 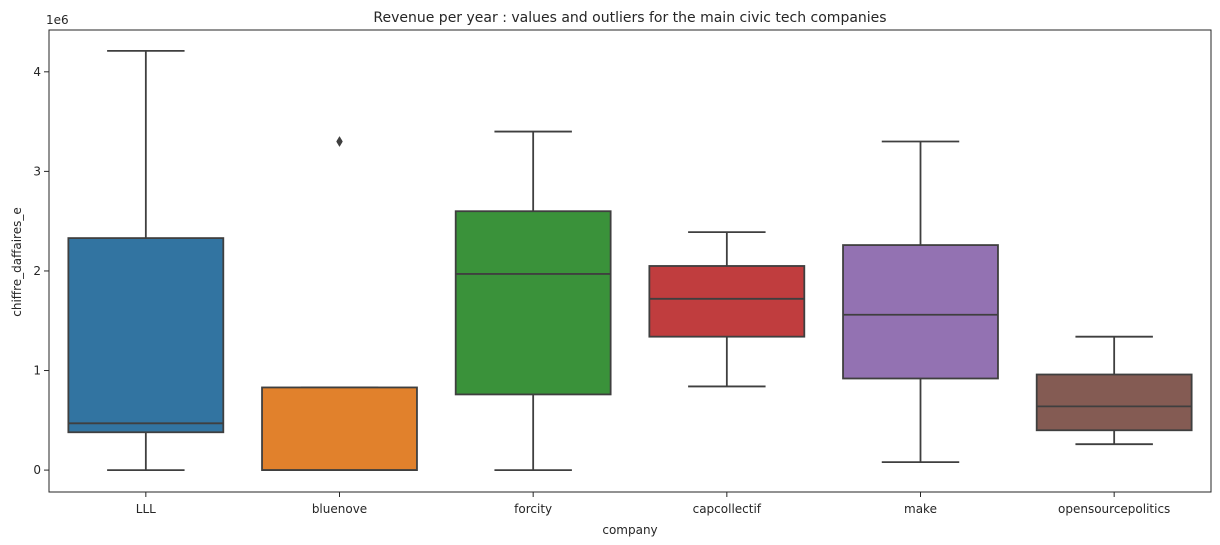 What do you see at coordinates (920, 312) in the screenshot?
I see `box-make` at bounding box center [920, 312].